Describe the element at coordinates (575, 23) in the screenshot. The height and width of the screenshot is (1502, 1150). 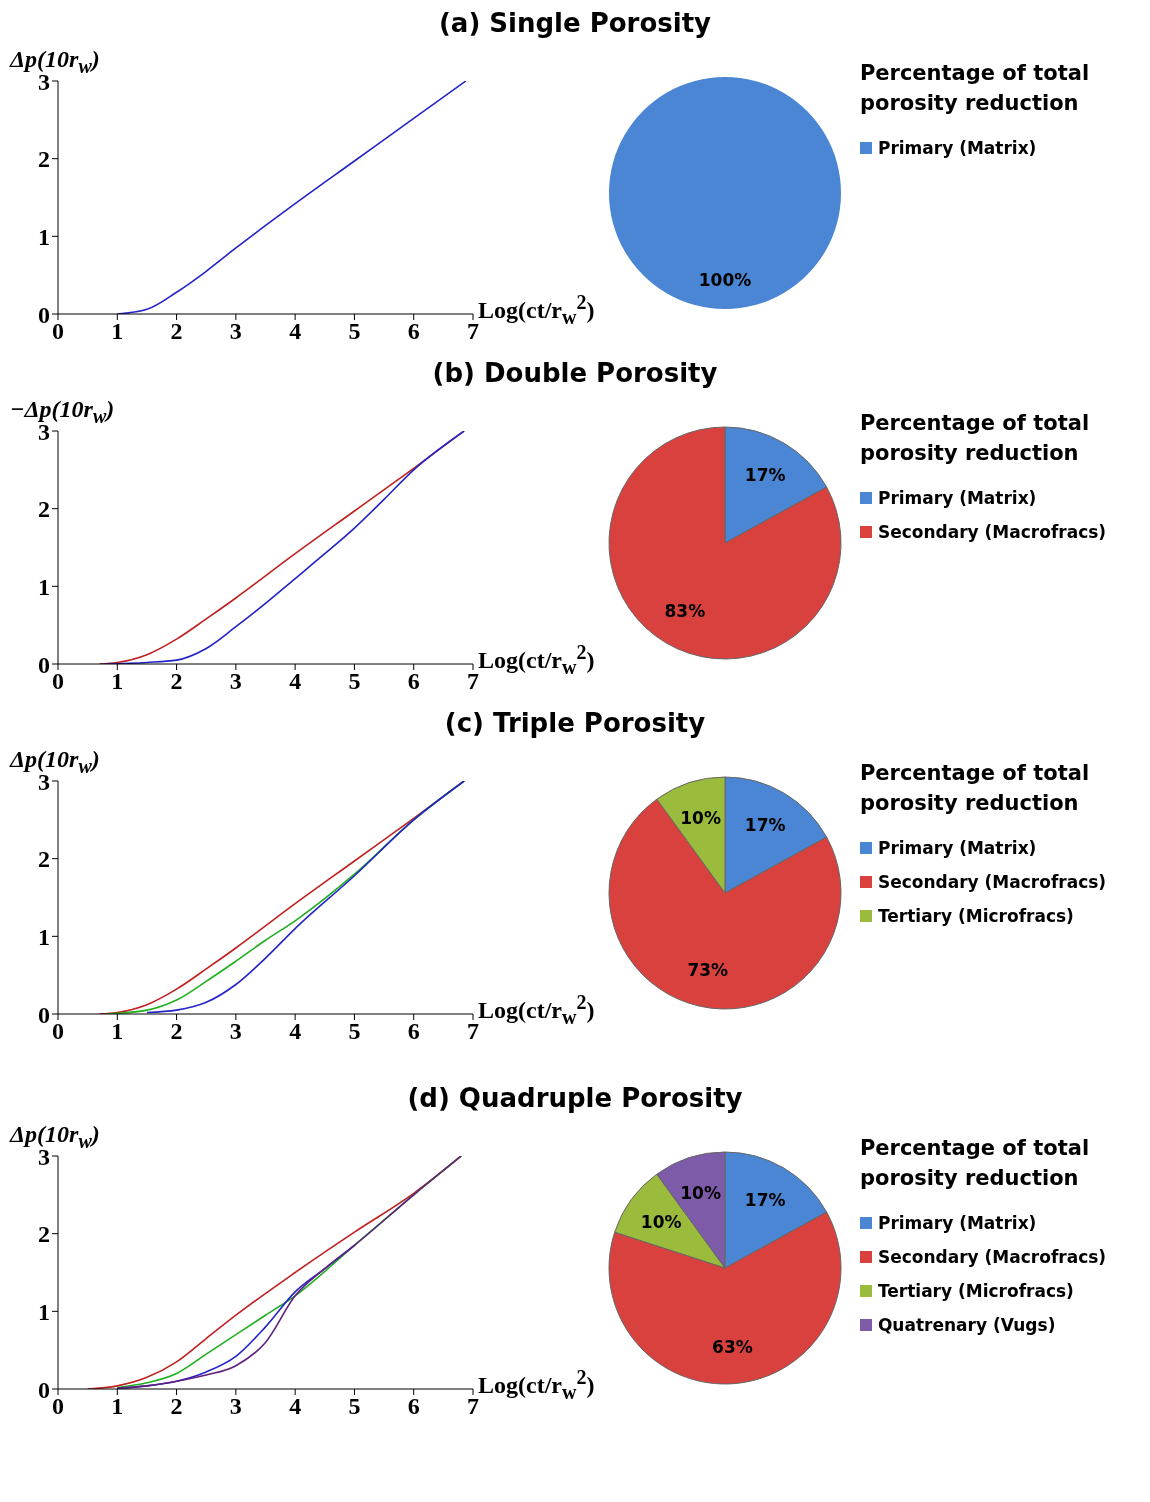
I see `text: (a) Single Porosity` at that location.